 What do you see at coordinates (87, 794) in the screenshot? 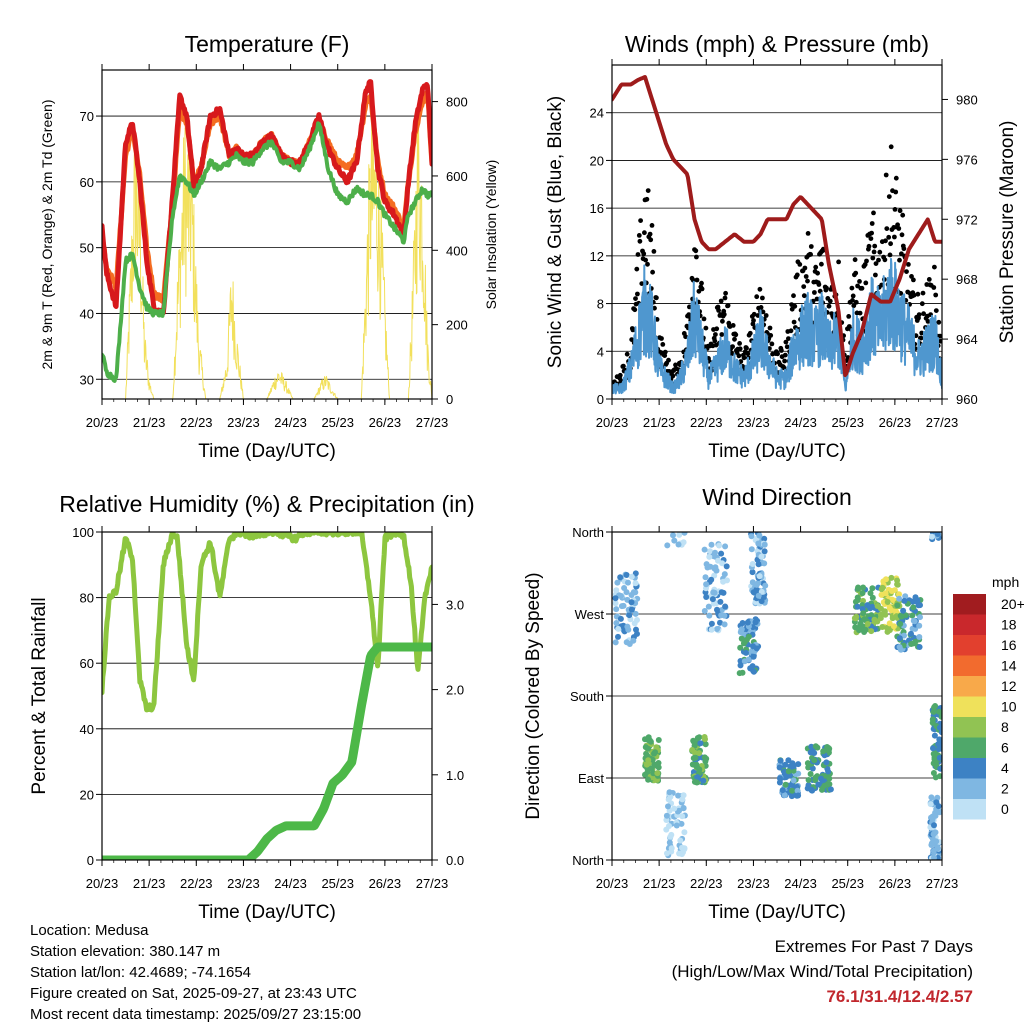
I see `y-tick-label: 20` at bounding box center [87, 794].